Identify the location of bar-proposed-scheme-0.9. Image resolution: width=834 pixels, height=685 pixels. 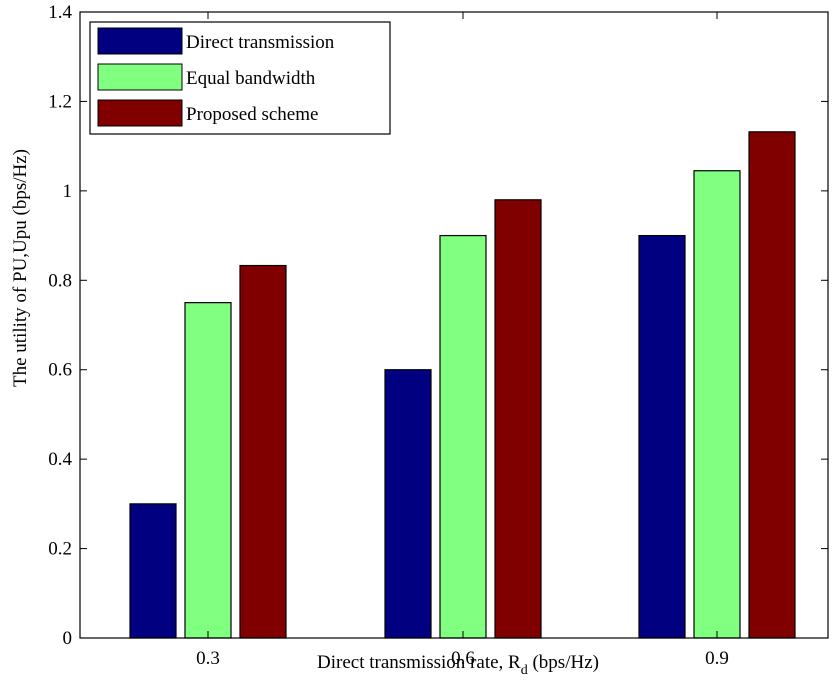
(772, 385).